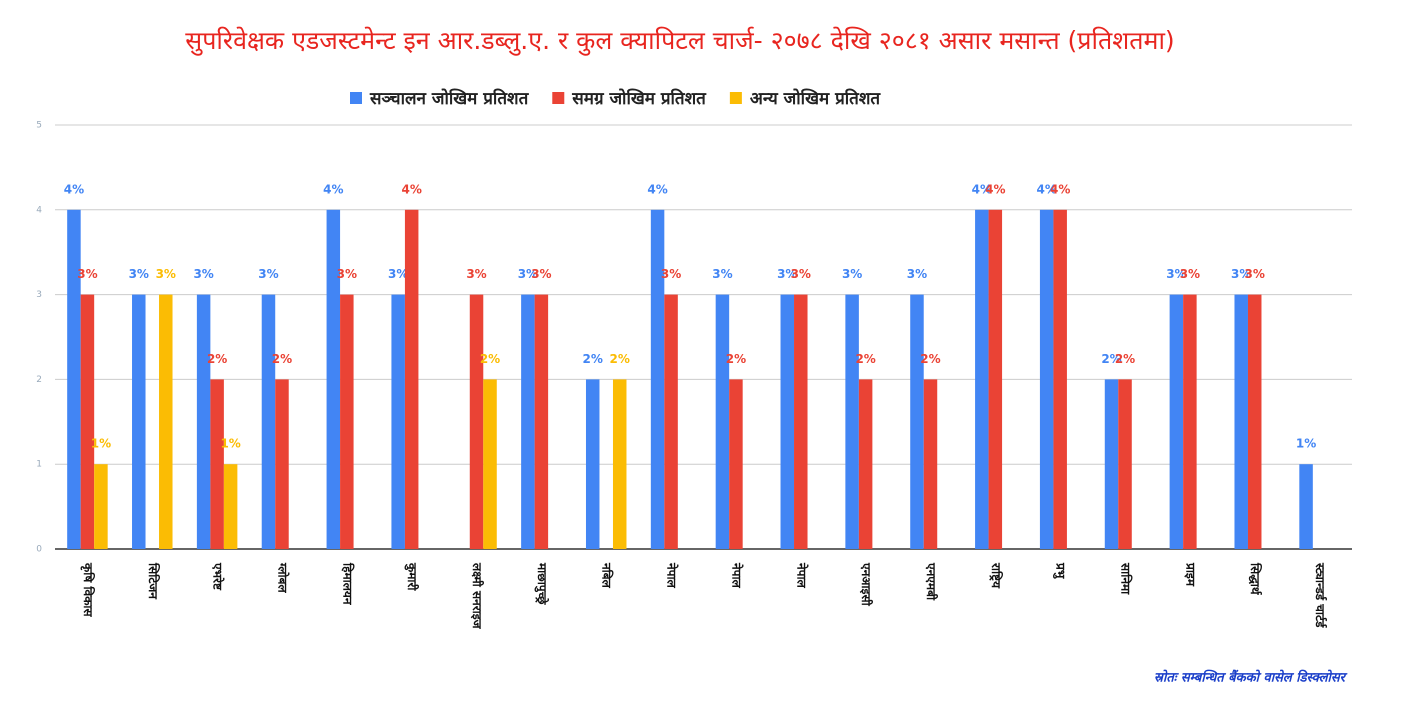  Describe the element at coordinates (39, 210) in the screenshot. I see `y-tick-label: 4` at that location.